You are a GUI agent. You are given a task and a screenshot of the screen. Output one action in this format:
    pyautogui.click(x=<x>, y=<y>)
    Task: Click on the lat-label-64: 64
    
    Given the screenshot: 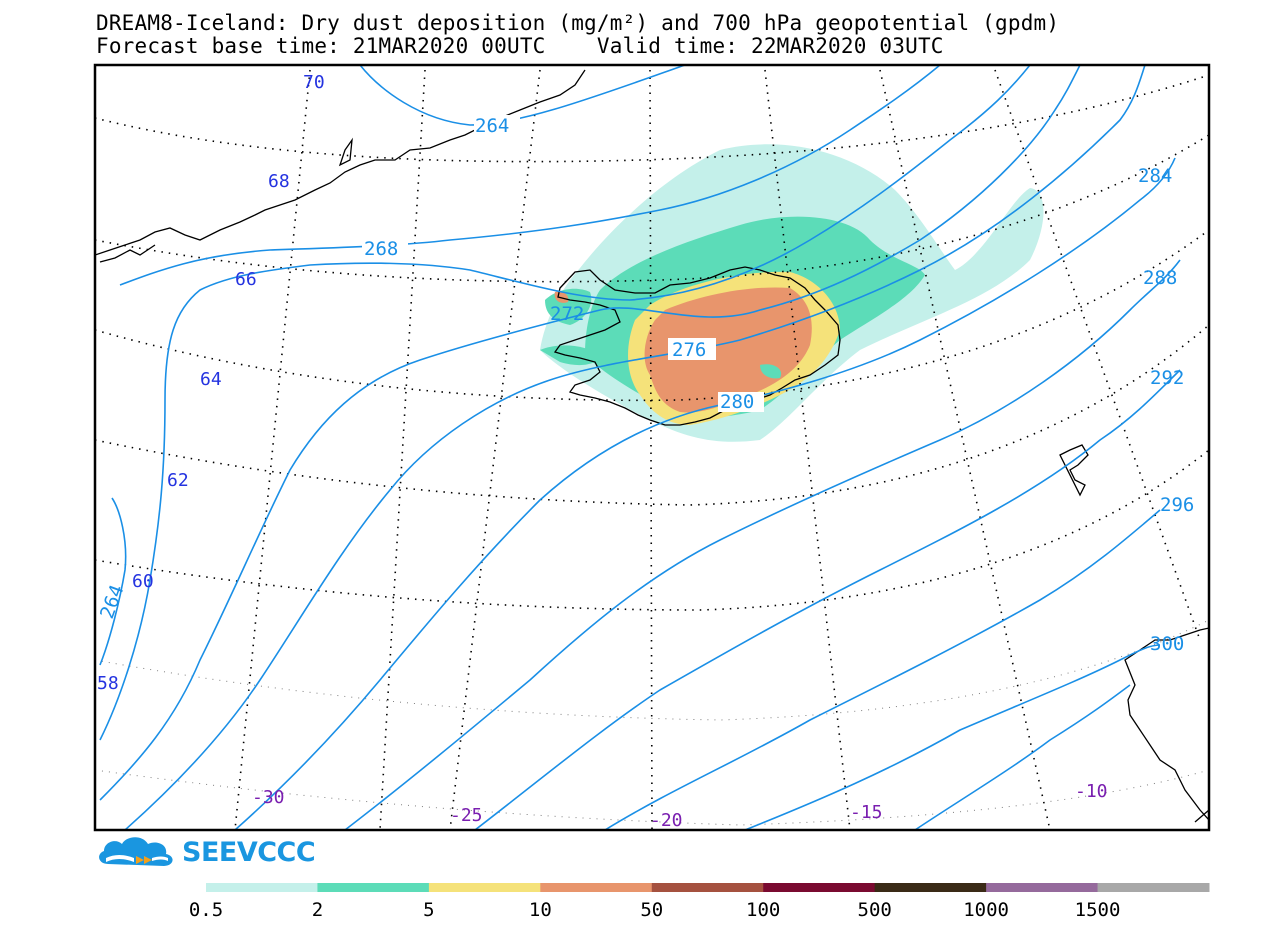 What is the action you would take?
    pyautogui.click(x=211, y=379)
    